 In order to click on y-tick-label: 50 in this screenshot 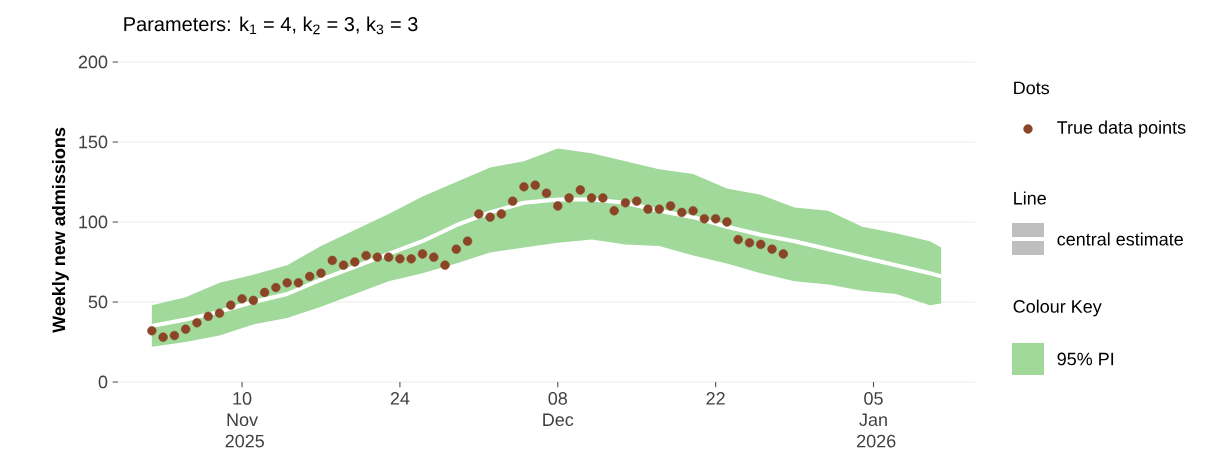, I will do `click(98, 302)`.